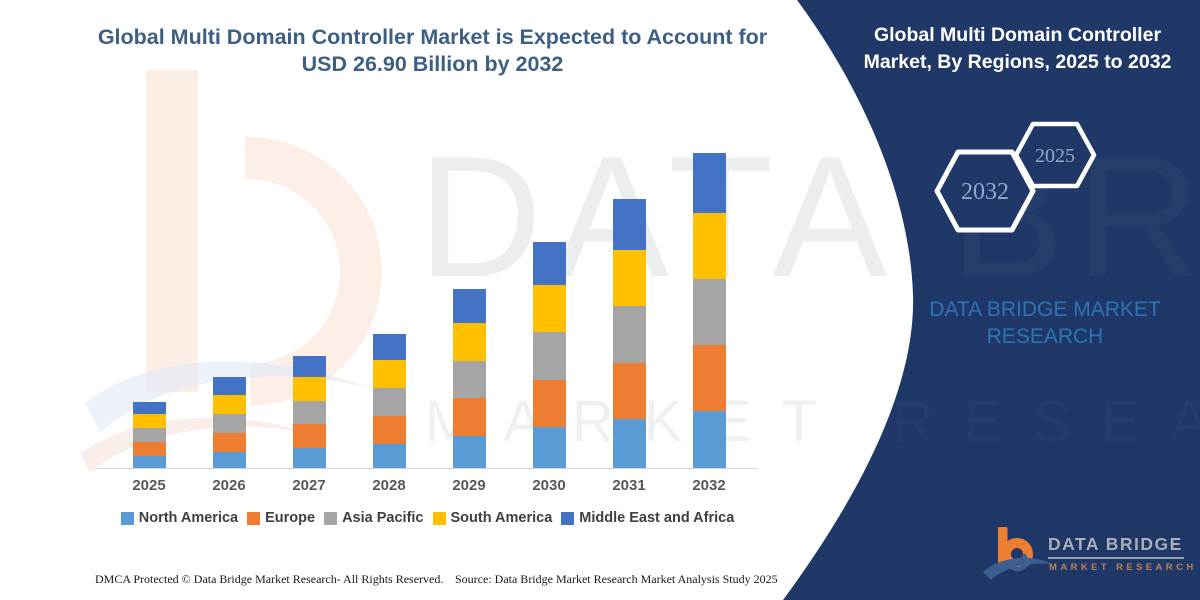  Describe the element at coordinates (229, 442) in the screenshot. I see `segment-europe-2026` at that location.